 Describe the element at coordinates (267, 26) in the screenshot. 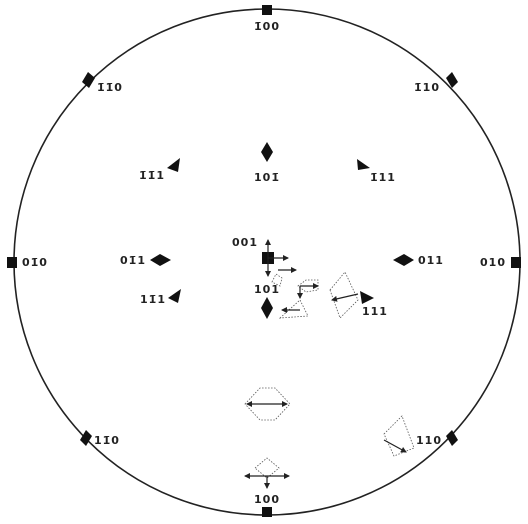

I see `node-label: 1̄00` at that location.